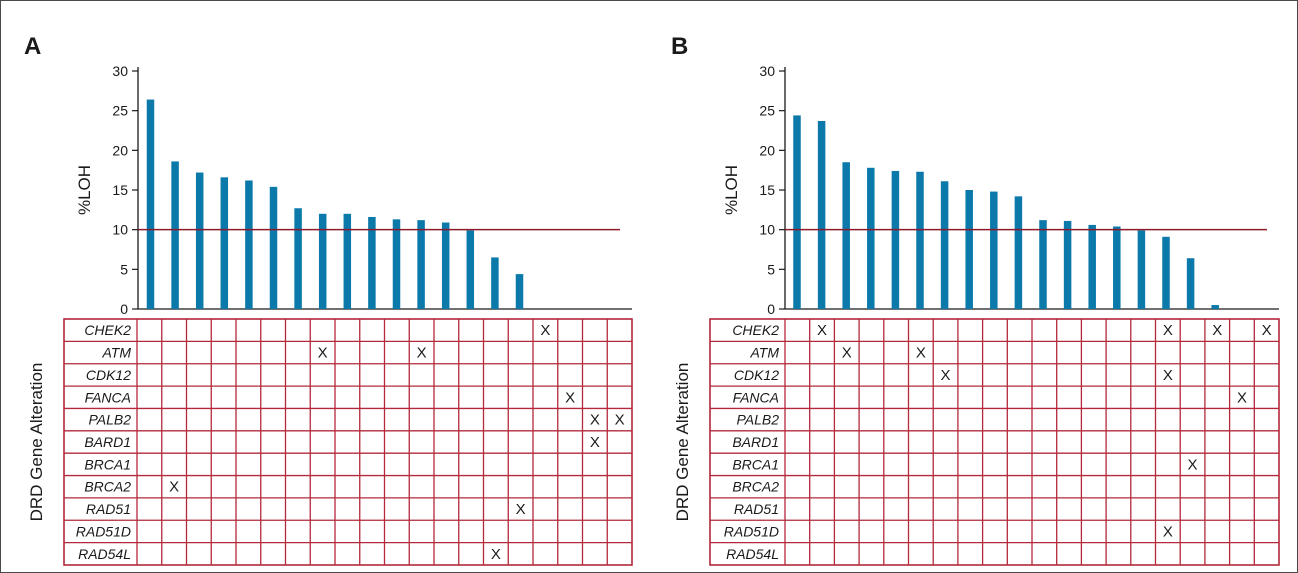  I want to click on panel-letter: B, so click(679, 46).